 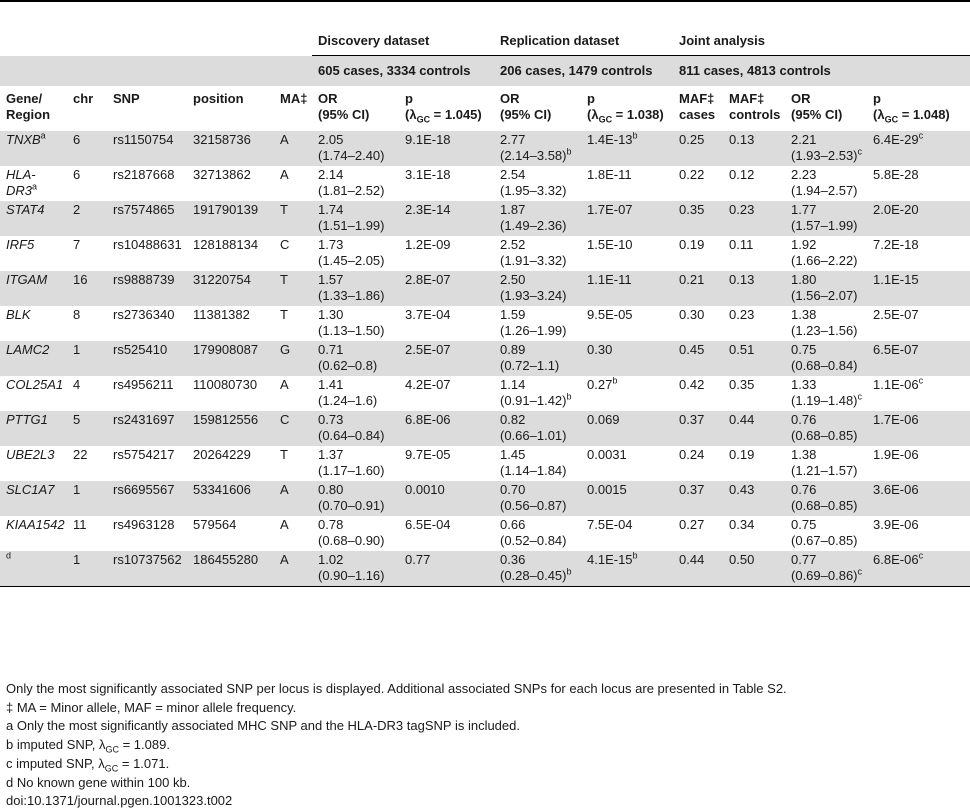 What do you see at coordinates (896, 419) in the screenshot?
I see `joint-p: 1.7E-06` at bounding box center [896, 419].